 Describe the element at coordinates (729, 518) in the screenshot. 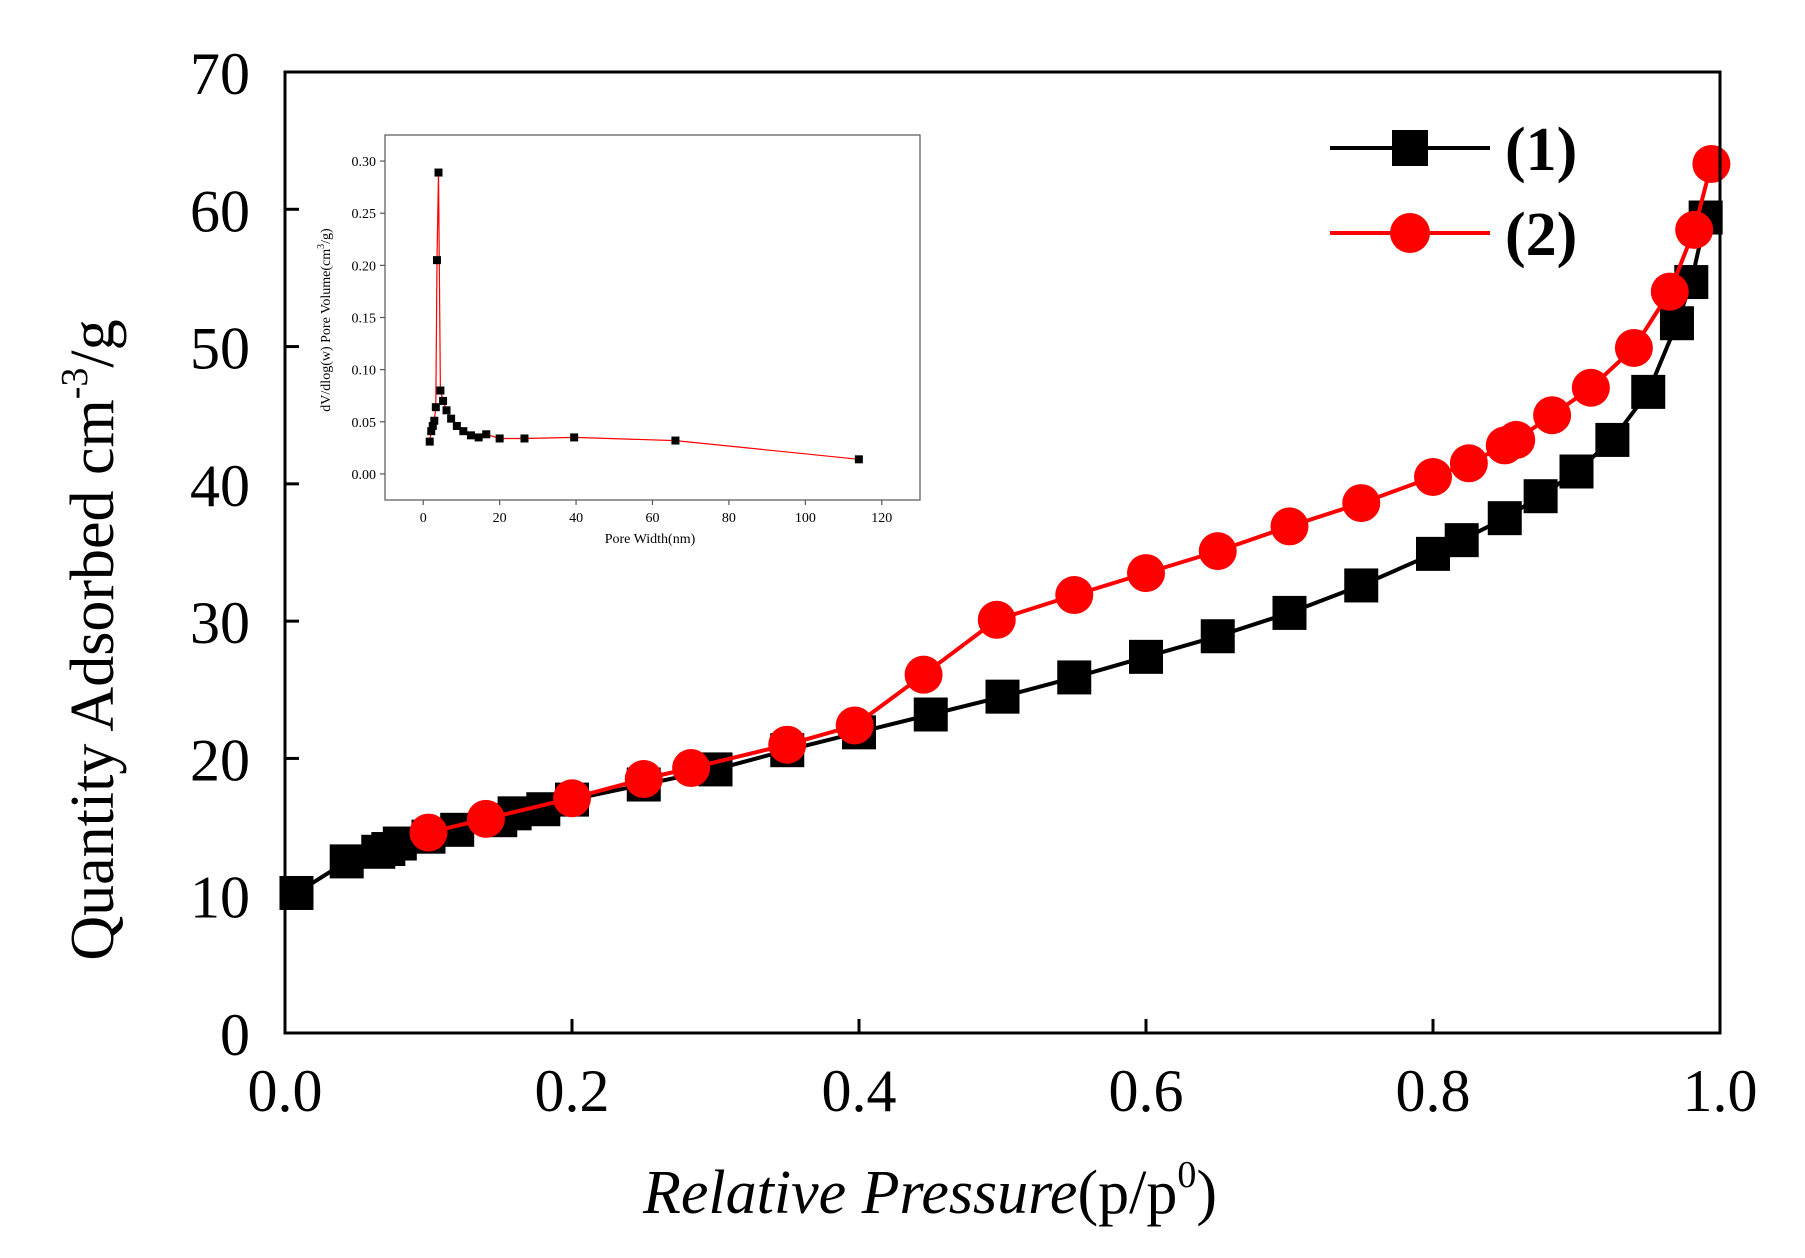

I see `inset-x-tick-label: 80` at that location.